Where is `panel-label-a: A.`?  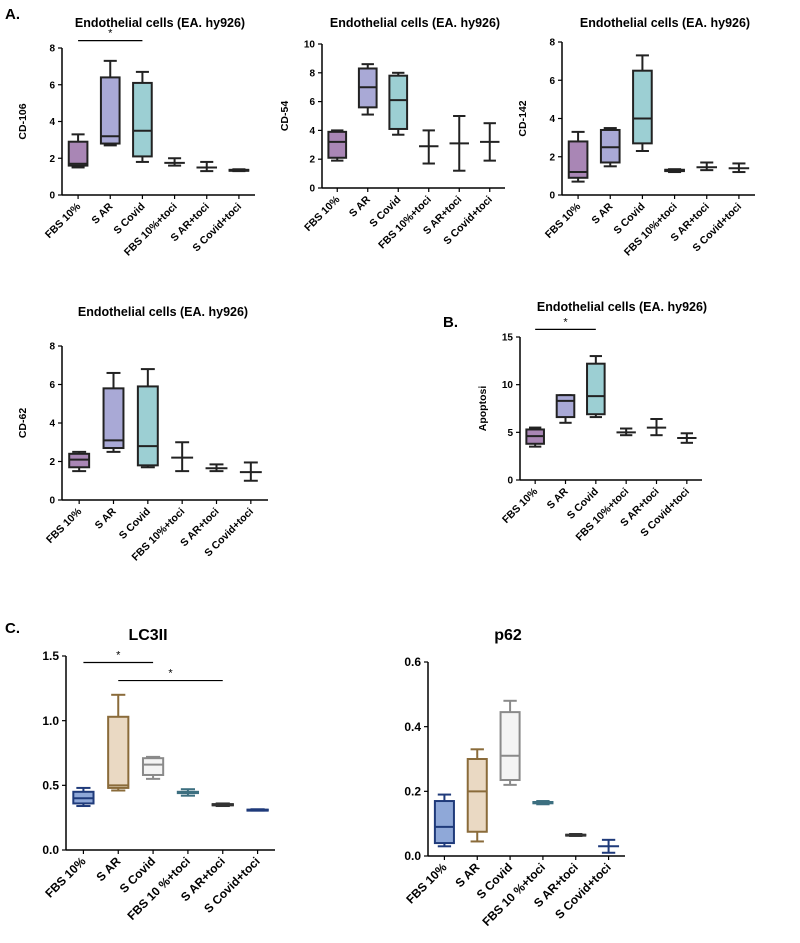
panel-label-a: A. is located at coordinates (12, 14).